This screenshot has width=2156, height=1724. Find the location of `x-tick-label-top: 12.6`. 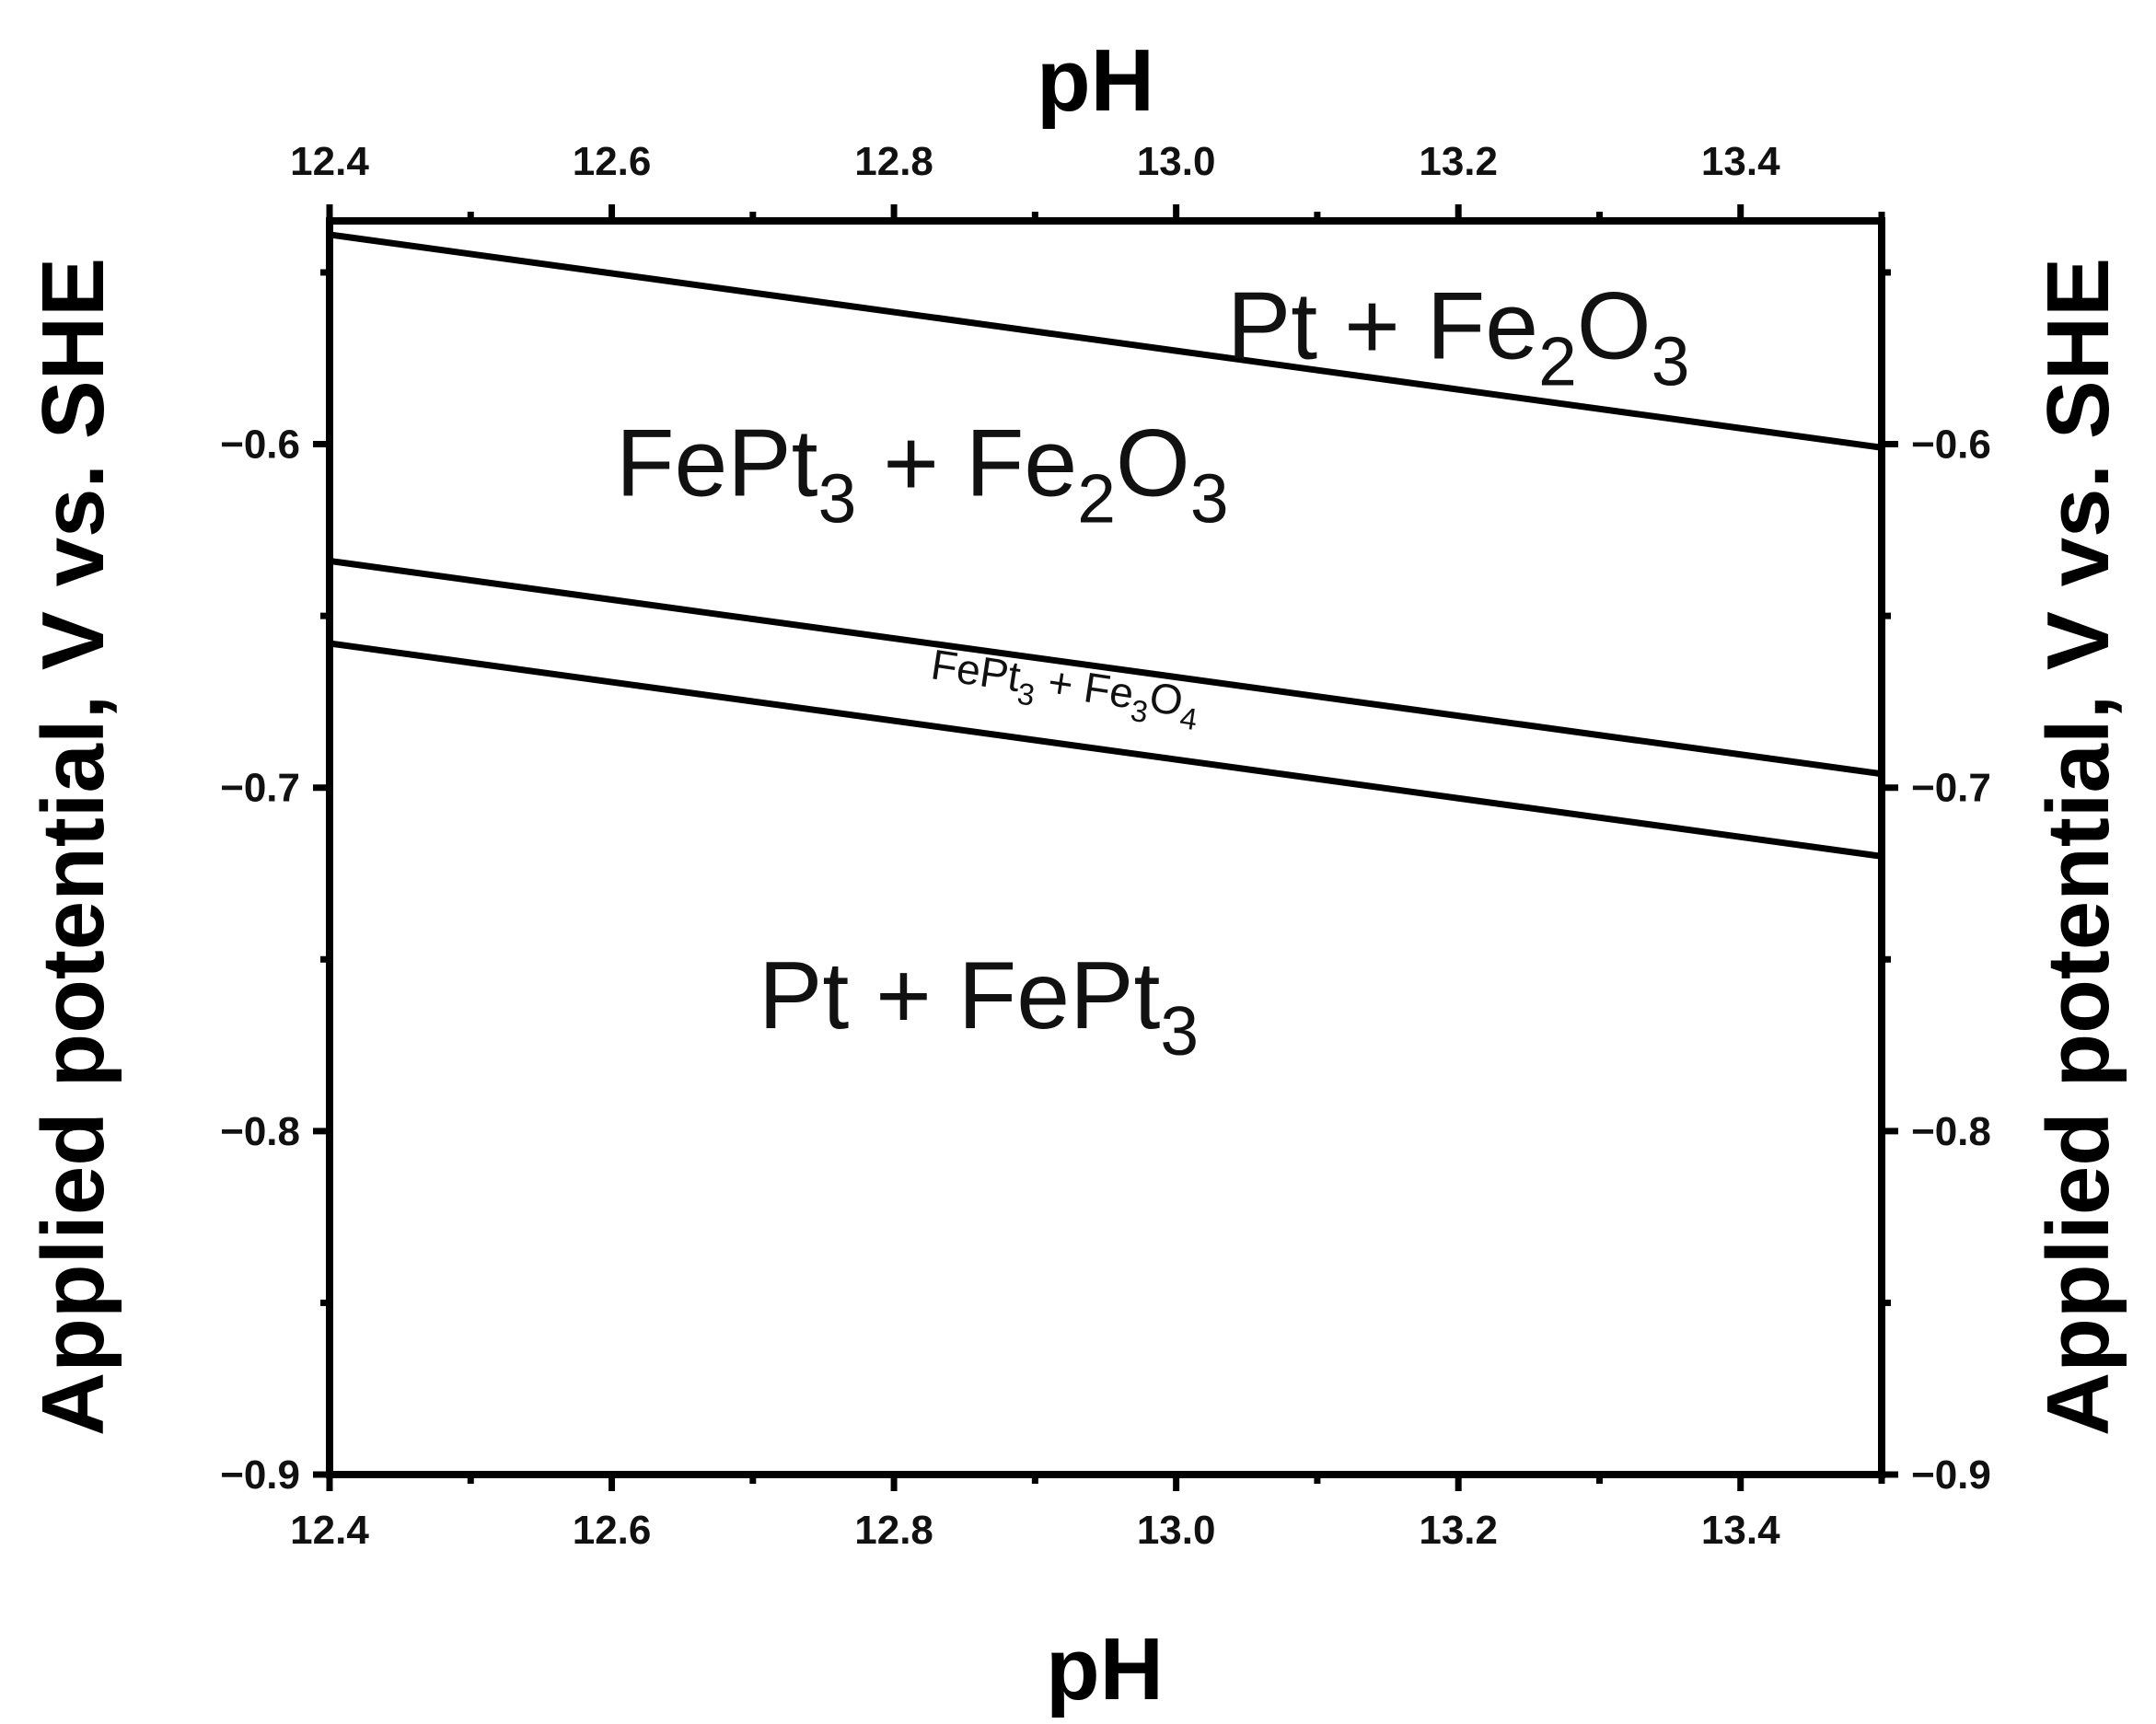

x-tick-label-top: 12.6 is located at coordinates (612, 161).